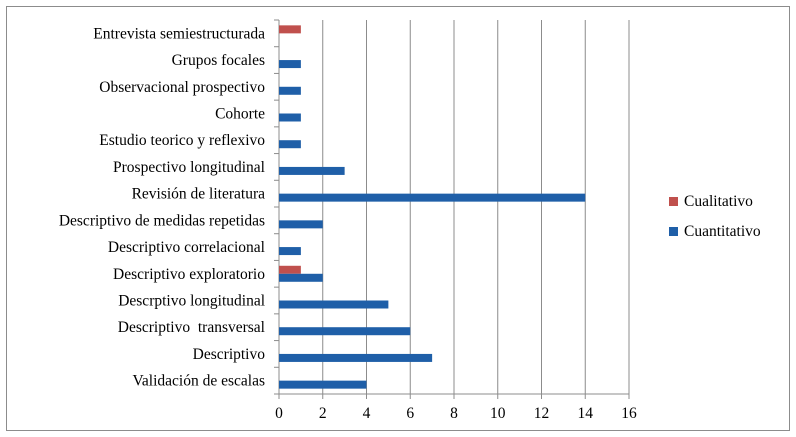 The width and height of the screenshot is (796, 437). What do you see at coordinates (240, 114) in the screenshot?
I see `category-label: Cohorte` at bounding box center [240, 114].